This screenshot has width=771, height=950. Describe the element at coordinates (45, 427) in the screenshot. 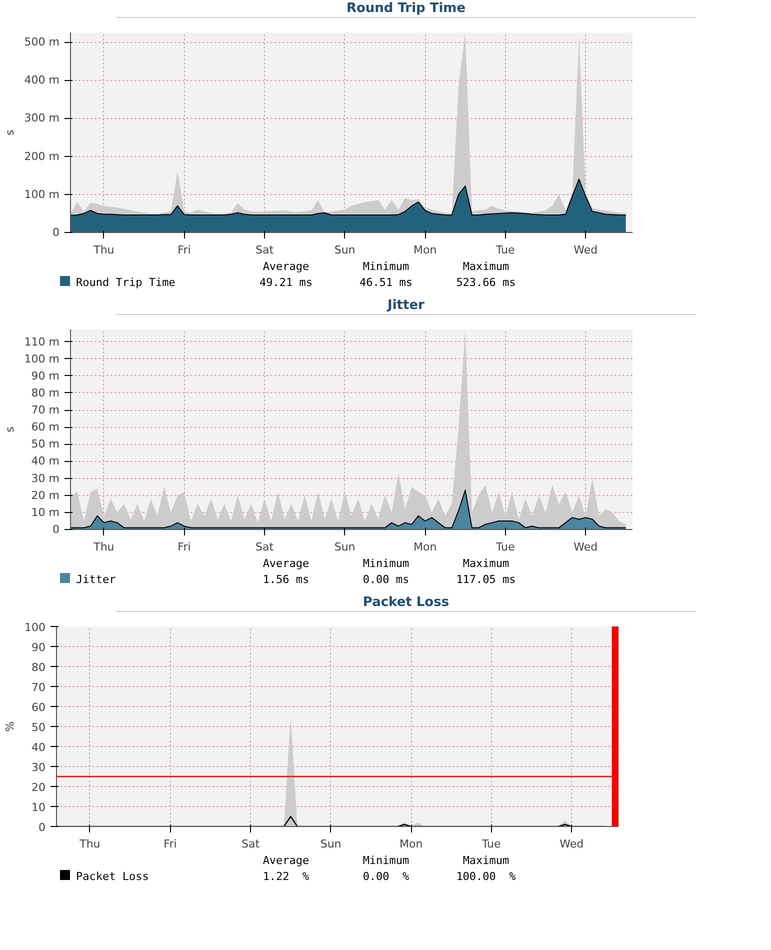

I see `y-tick-label: 60 m` at that location.